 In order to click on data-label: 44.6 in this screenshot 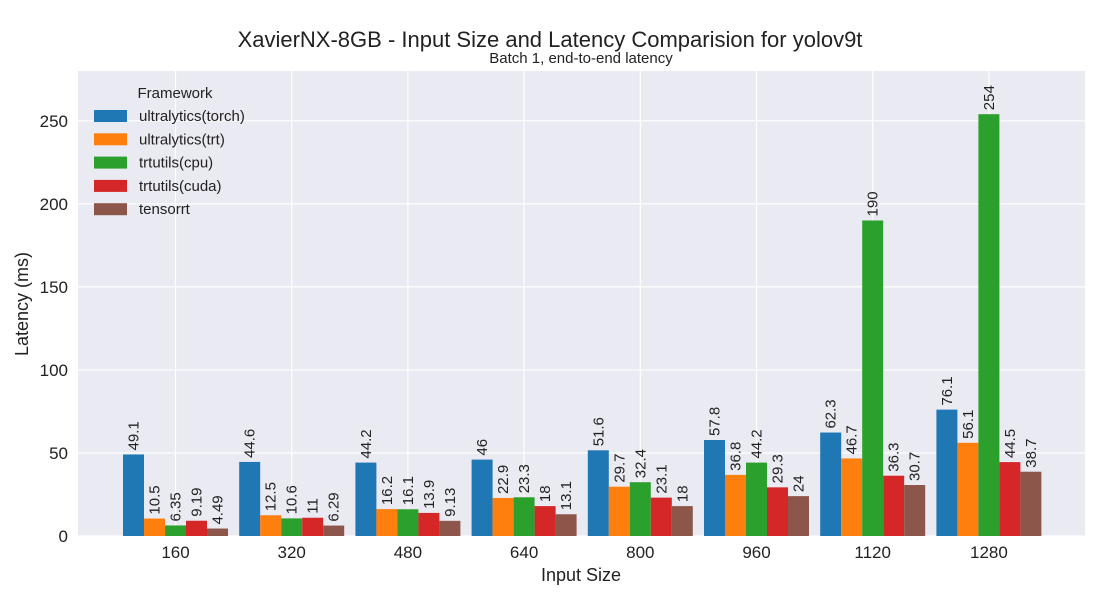, I will do `click(250, 443)`.